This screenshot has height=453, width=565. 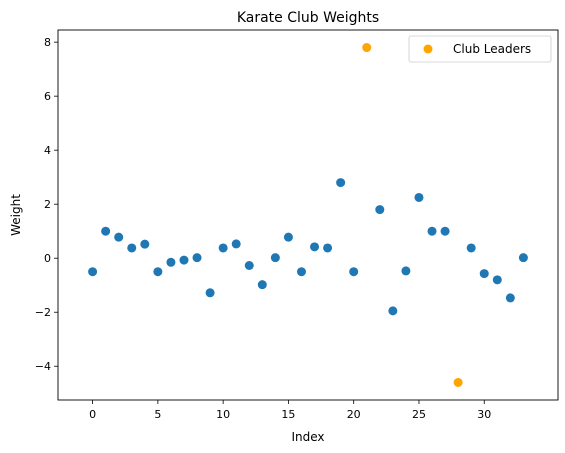 I want to click on legend-box, so click(x=480, y=49).